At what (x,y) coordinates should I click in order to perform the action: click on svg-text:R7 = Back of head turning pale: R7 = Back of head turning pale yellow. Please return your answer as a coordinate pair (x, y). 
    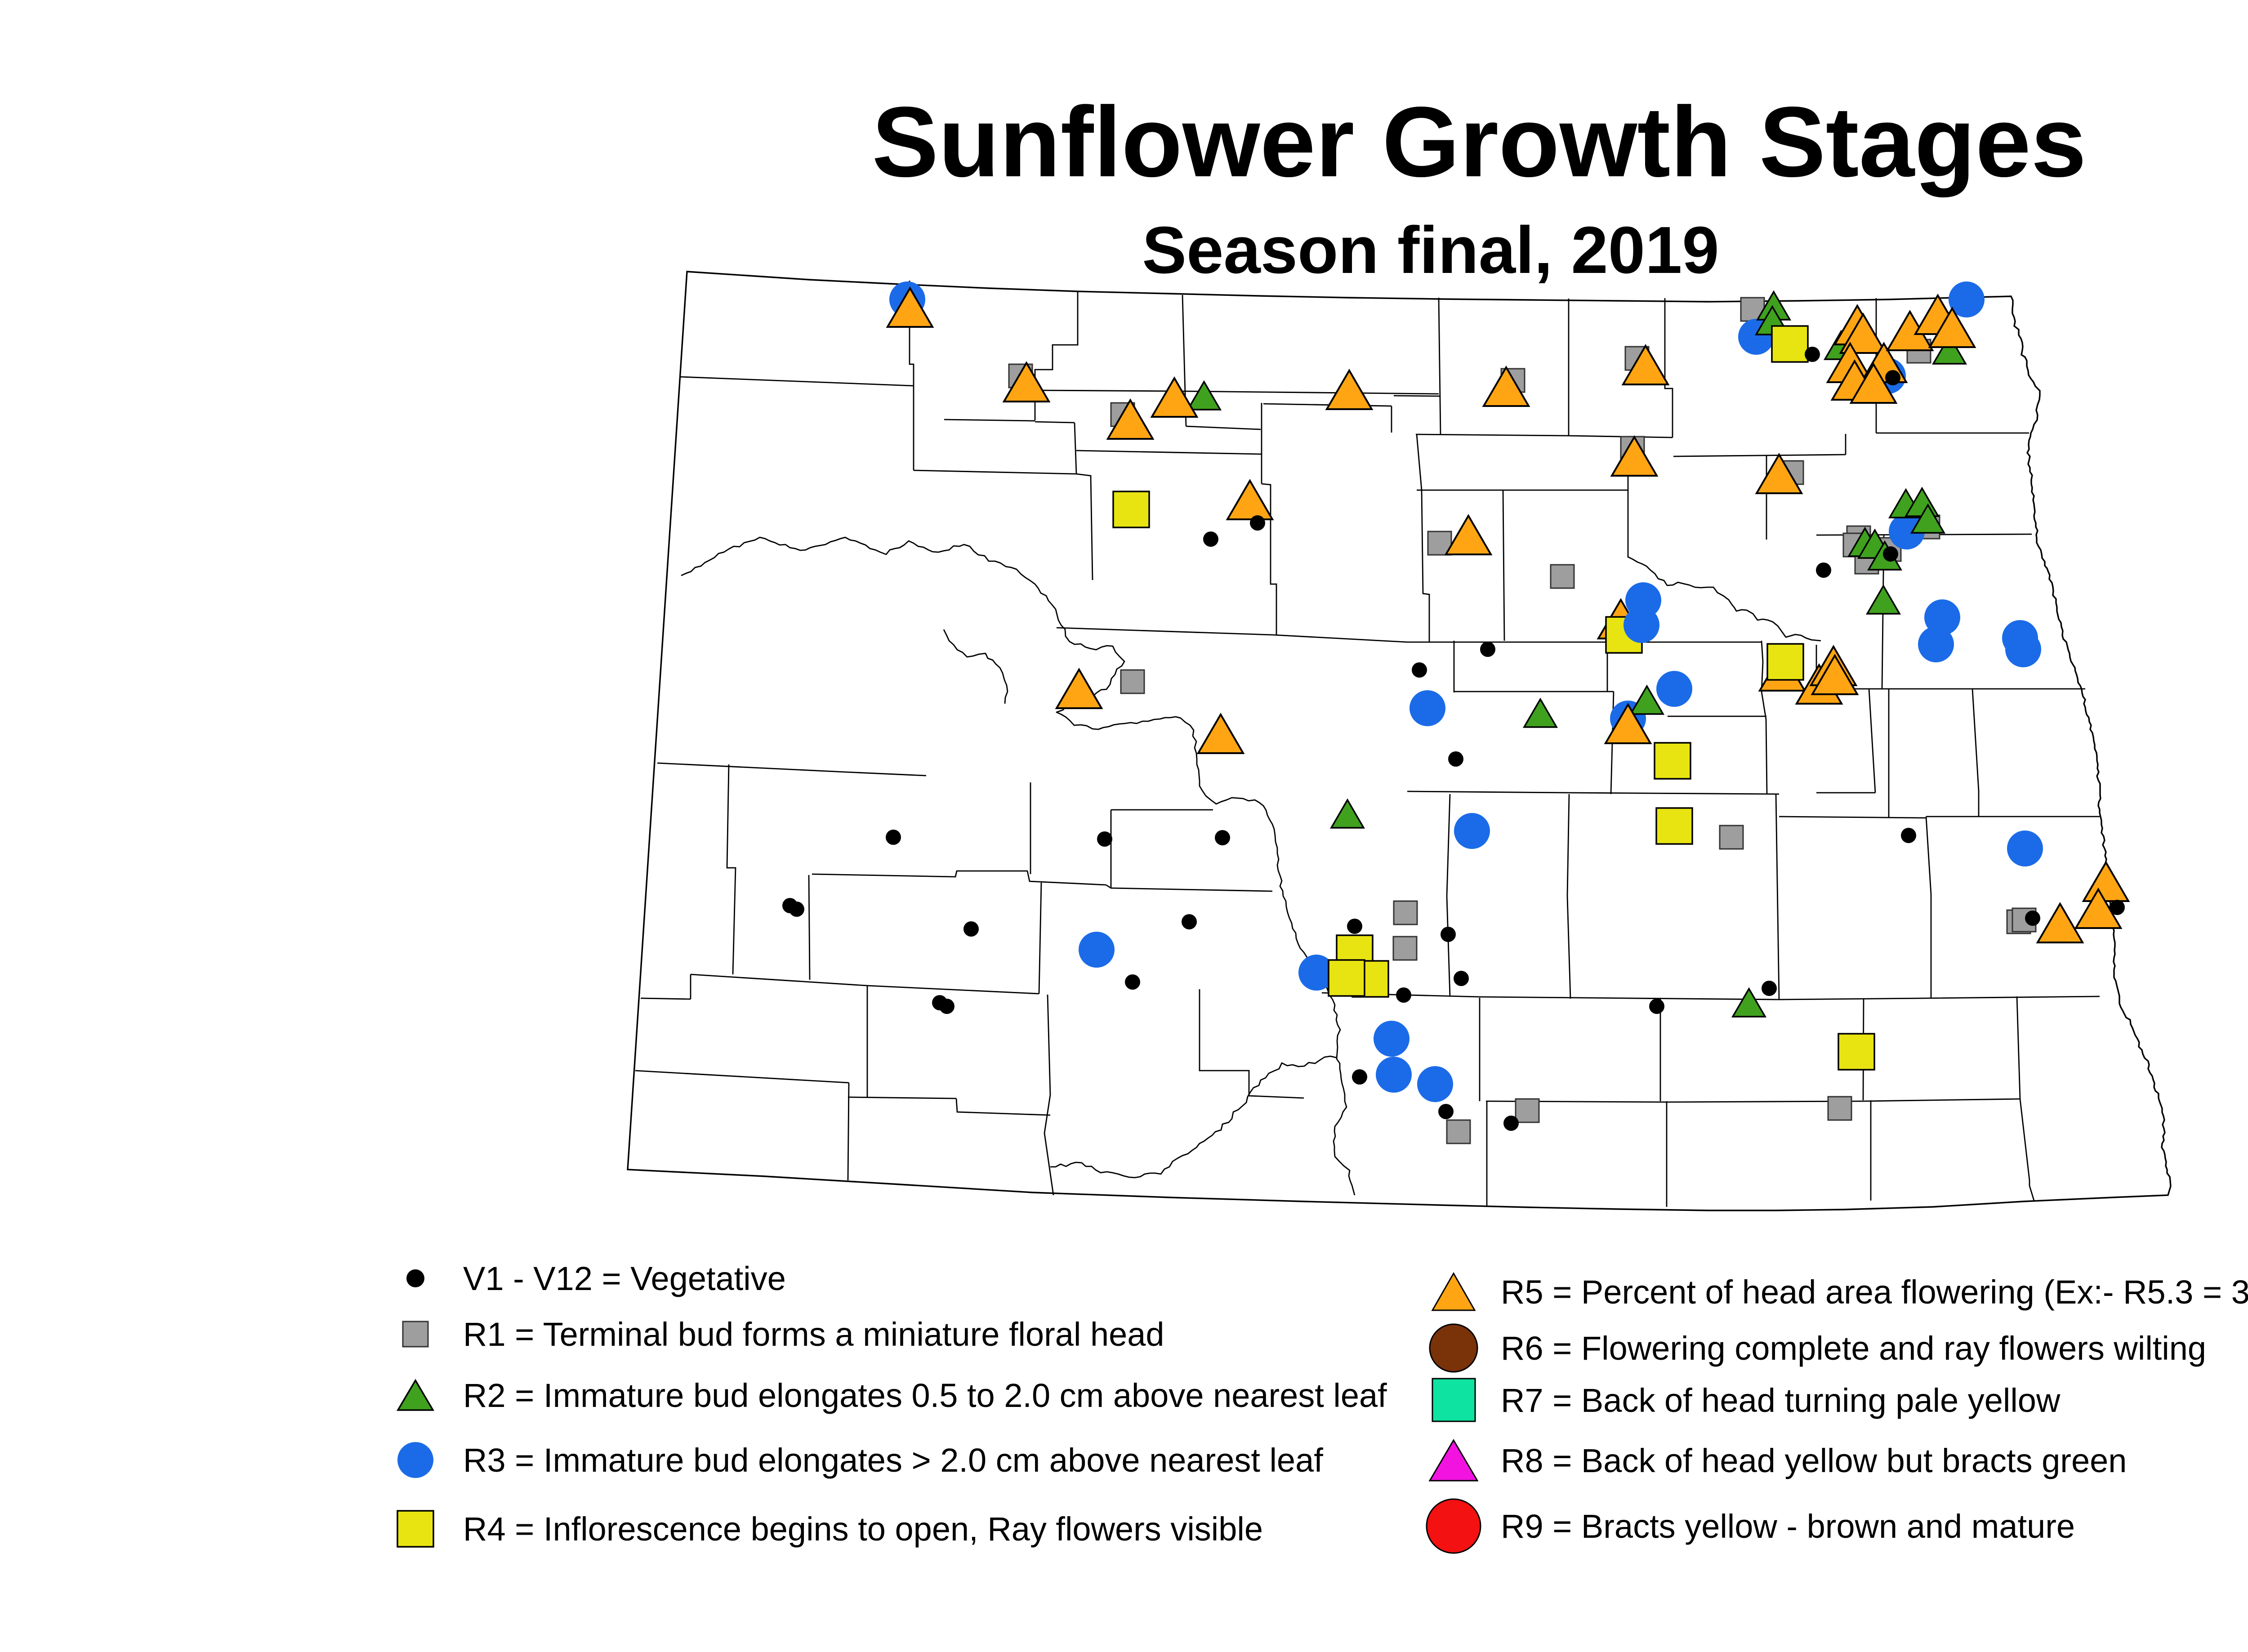
    Looking at the image, I should click on (1781, 1400).